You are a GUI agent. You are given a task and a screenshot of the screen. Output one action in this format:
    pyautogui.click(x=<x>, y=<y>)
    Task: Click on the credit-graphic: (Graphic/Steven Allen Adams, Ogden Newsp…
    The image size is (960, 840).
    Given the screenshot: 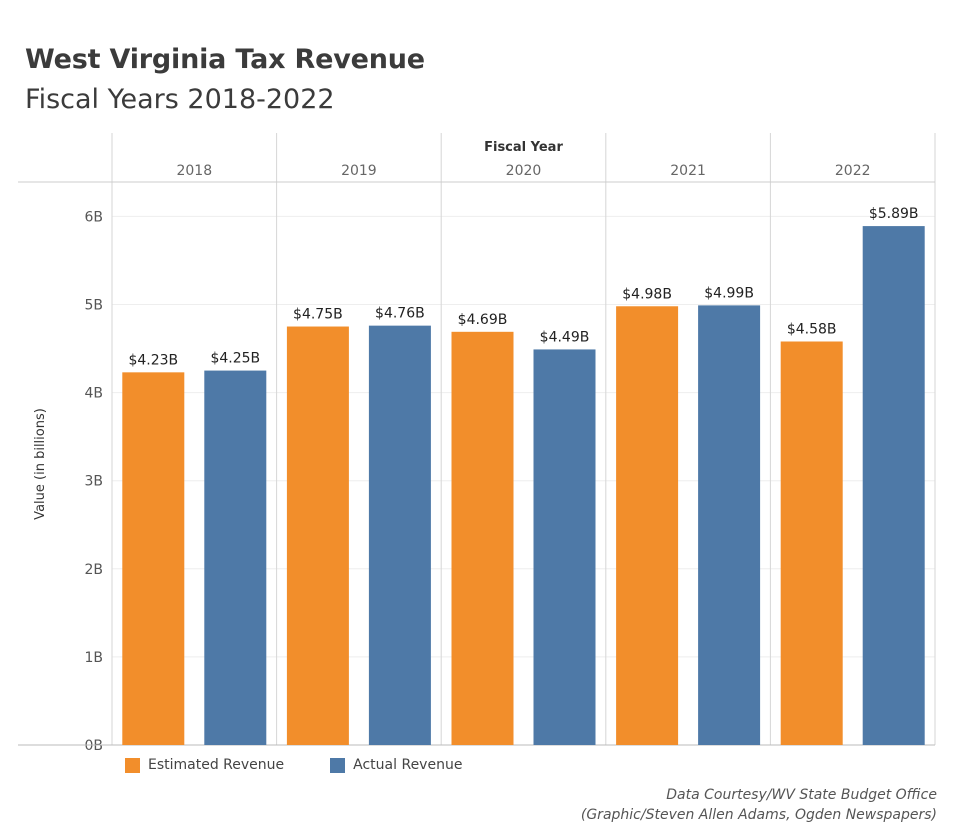 What is the action you would take?
    pyautogui.click(x=758, y=815)
    